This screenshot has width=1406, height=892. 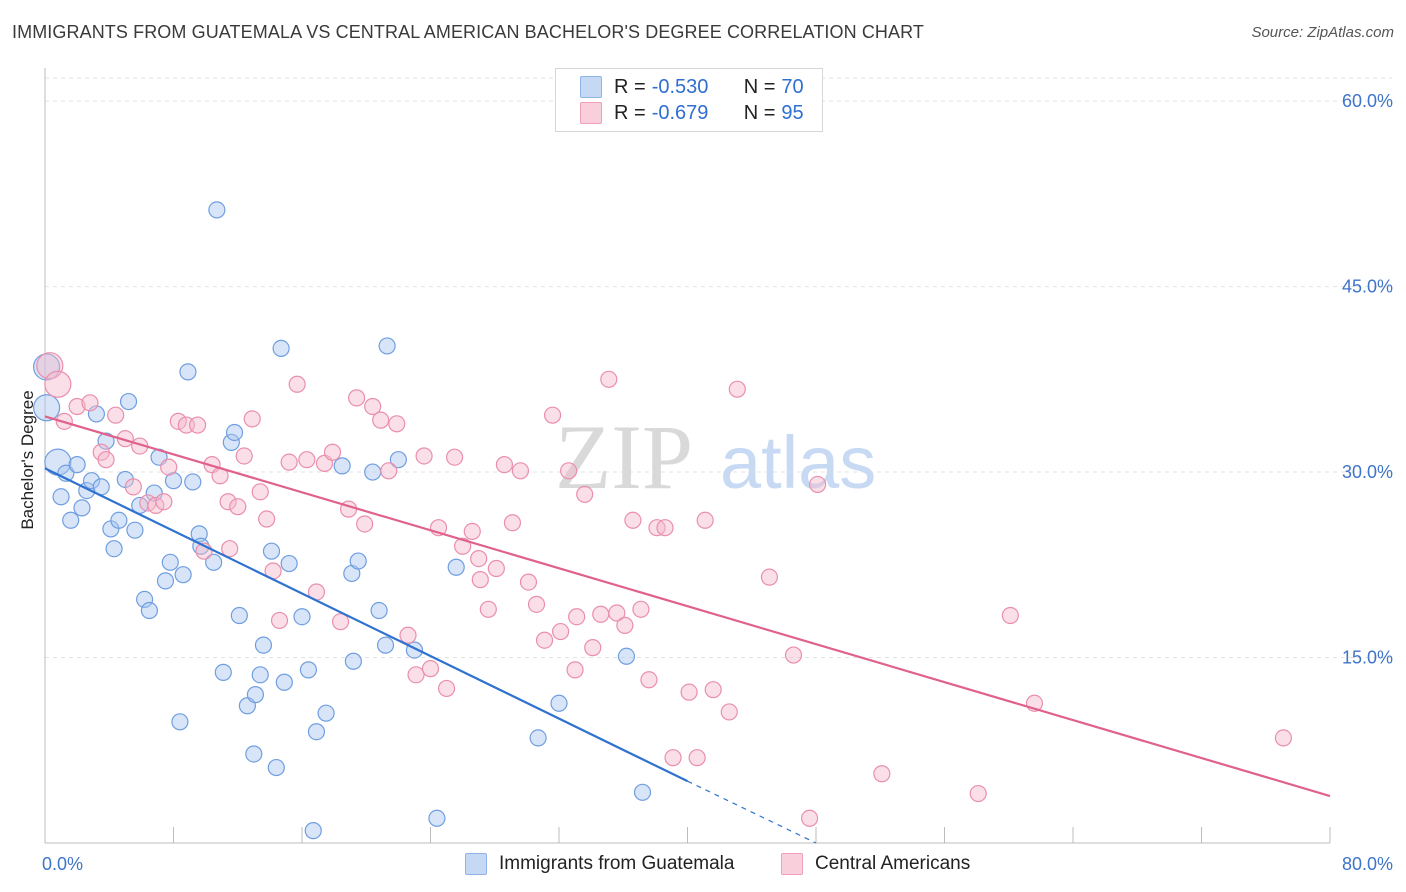 I want to click on watermark-zip: ZIP, so click(x=624, y=457).